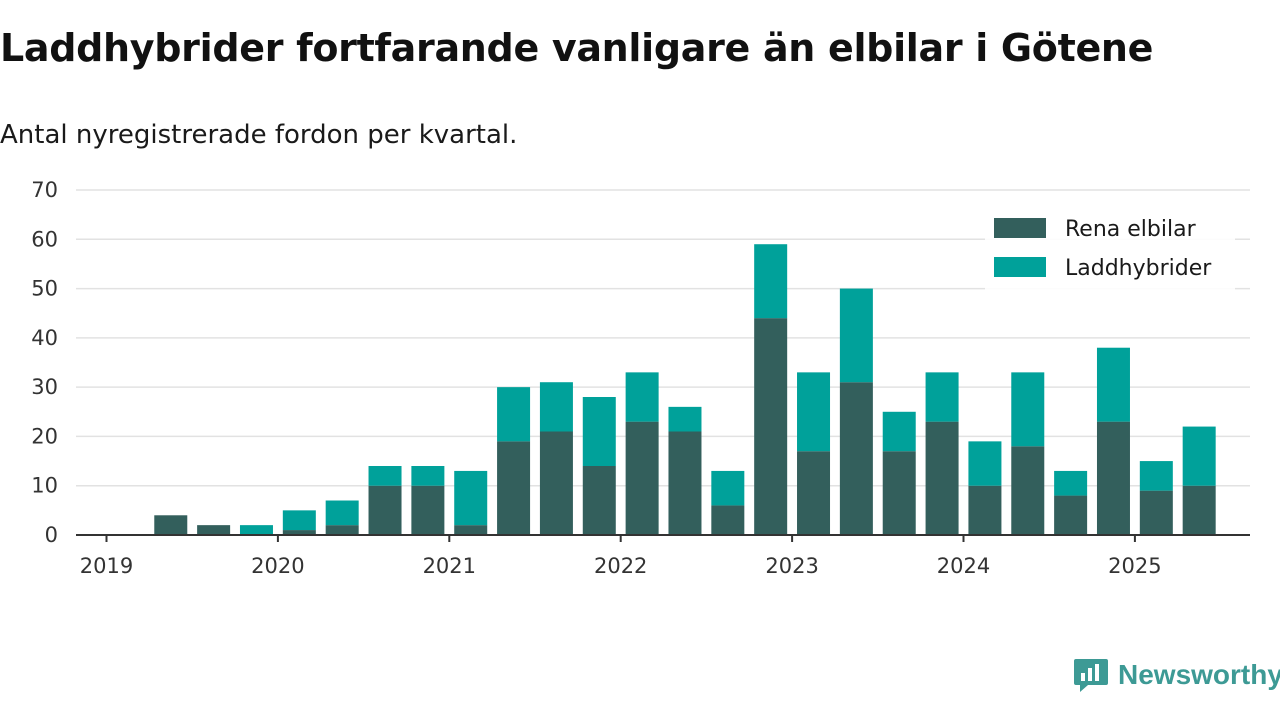  I want to click on legend: Rena elbilar Laddhybrider, so click(1110, 249).